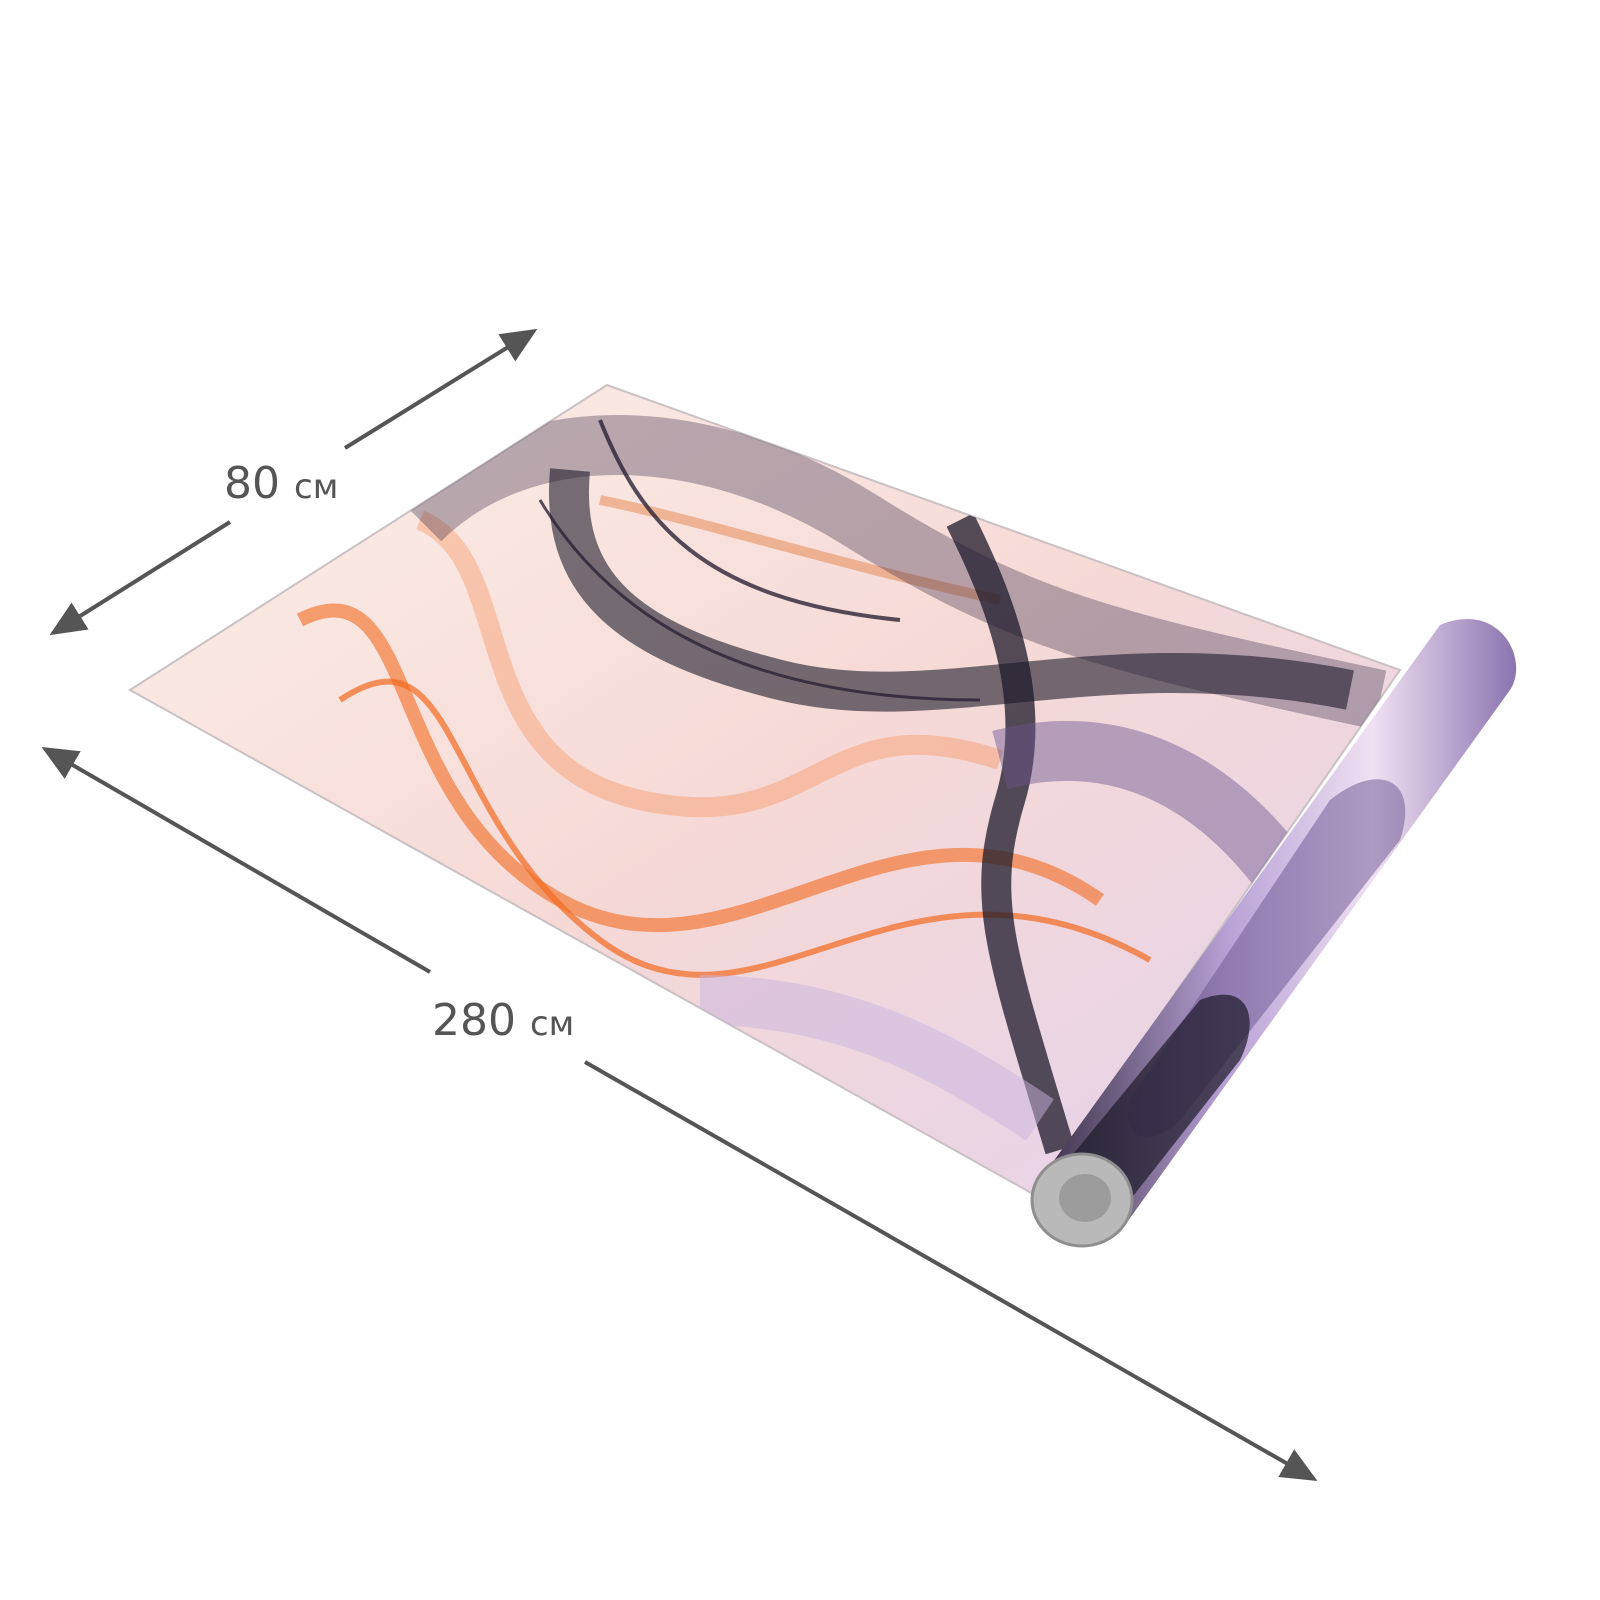 Image resolution: width=1600 pixels, height=1600 pixels. I want to click on length-label: 280 см, so click(503, 1020).